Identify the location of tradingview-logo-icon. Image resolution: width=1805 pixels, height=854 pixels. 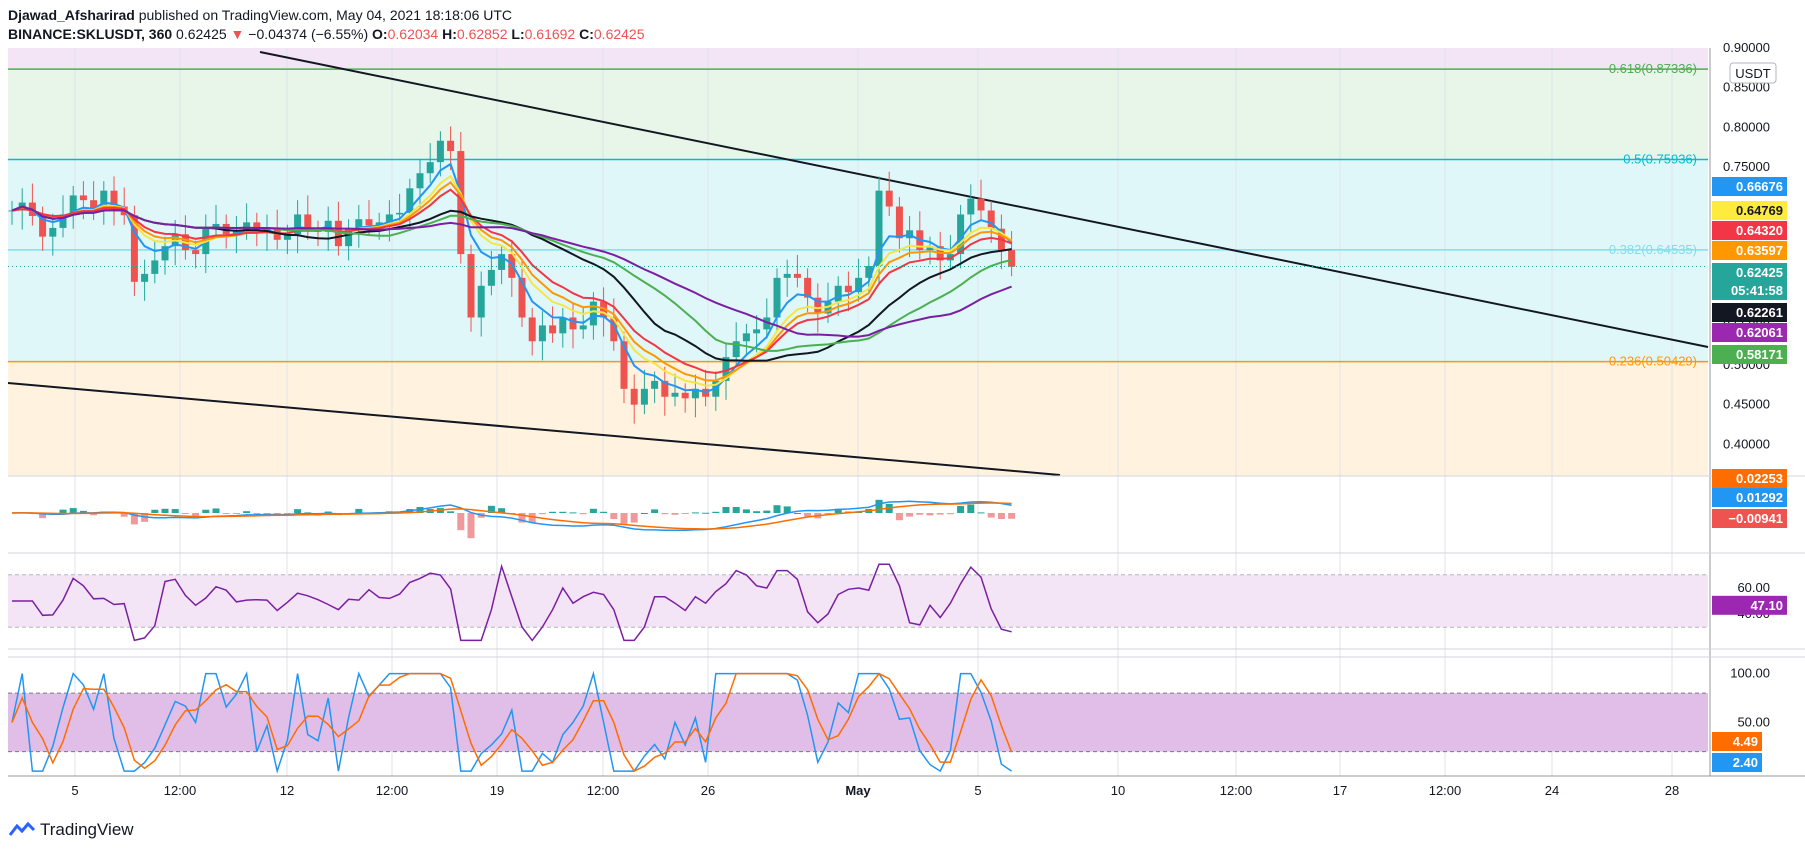
(22, 828).